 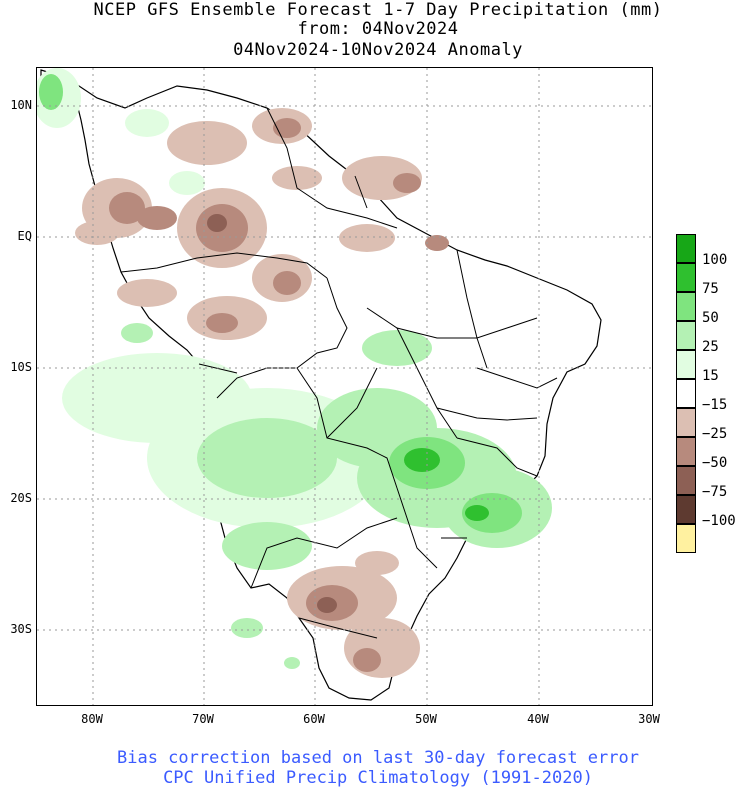 I want to click on legend-item: 25, so click(x=716, y=337).